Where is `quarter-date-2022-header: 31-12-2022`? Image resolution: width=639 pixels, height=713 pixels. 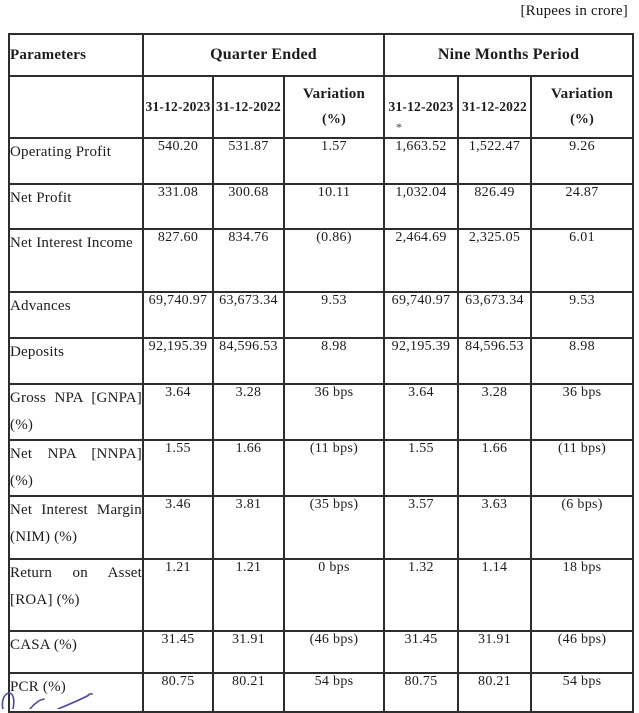
quarter-date-2022-header: 31-12-2022 is located at coordinates (248, 107).